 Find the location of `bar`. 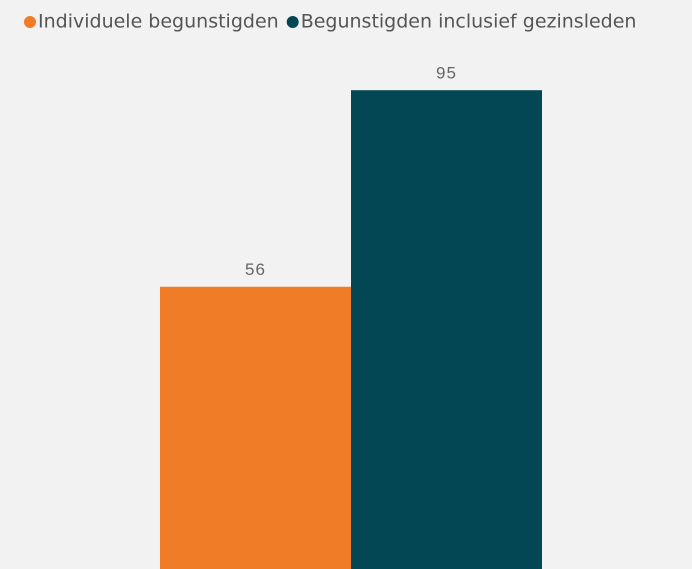

bar is located at coordinates (255, 427).